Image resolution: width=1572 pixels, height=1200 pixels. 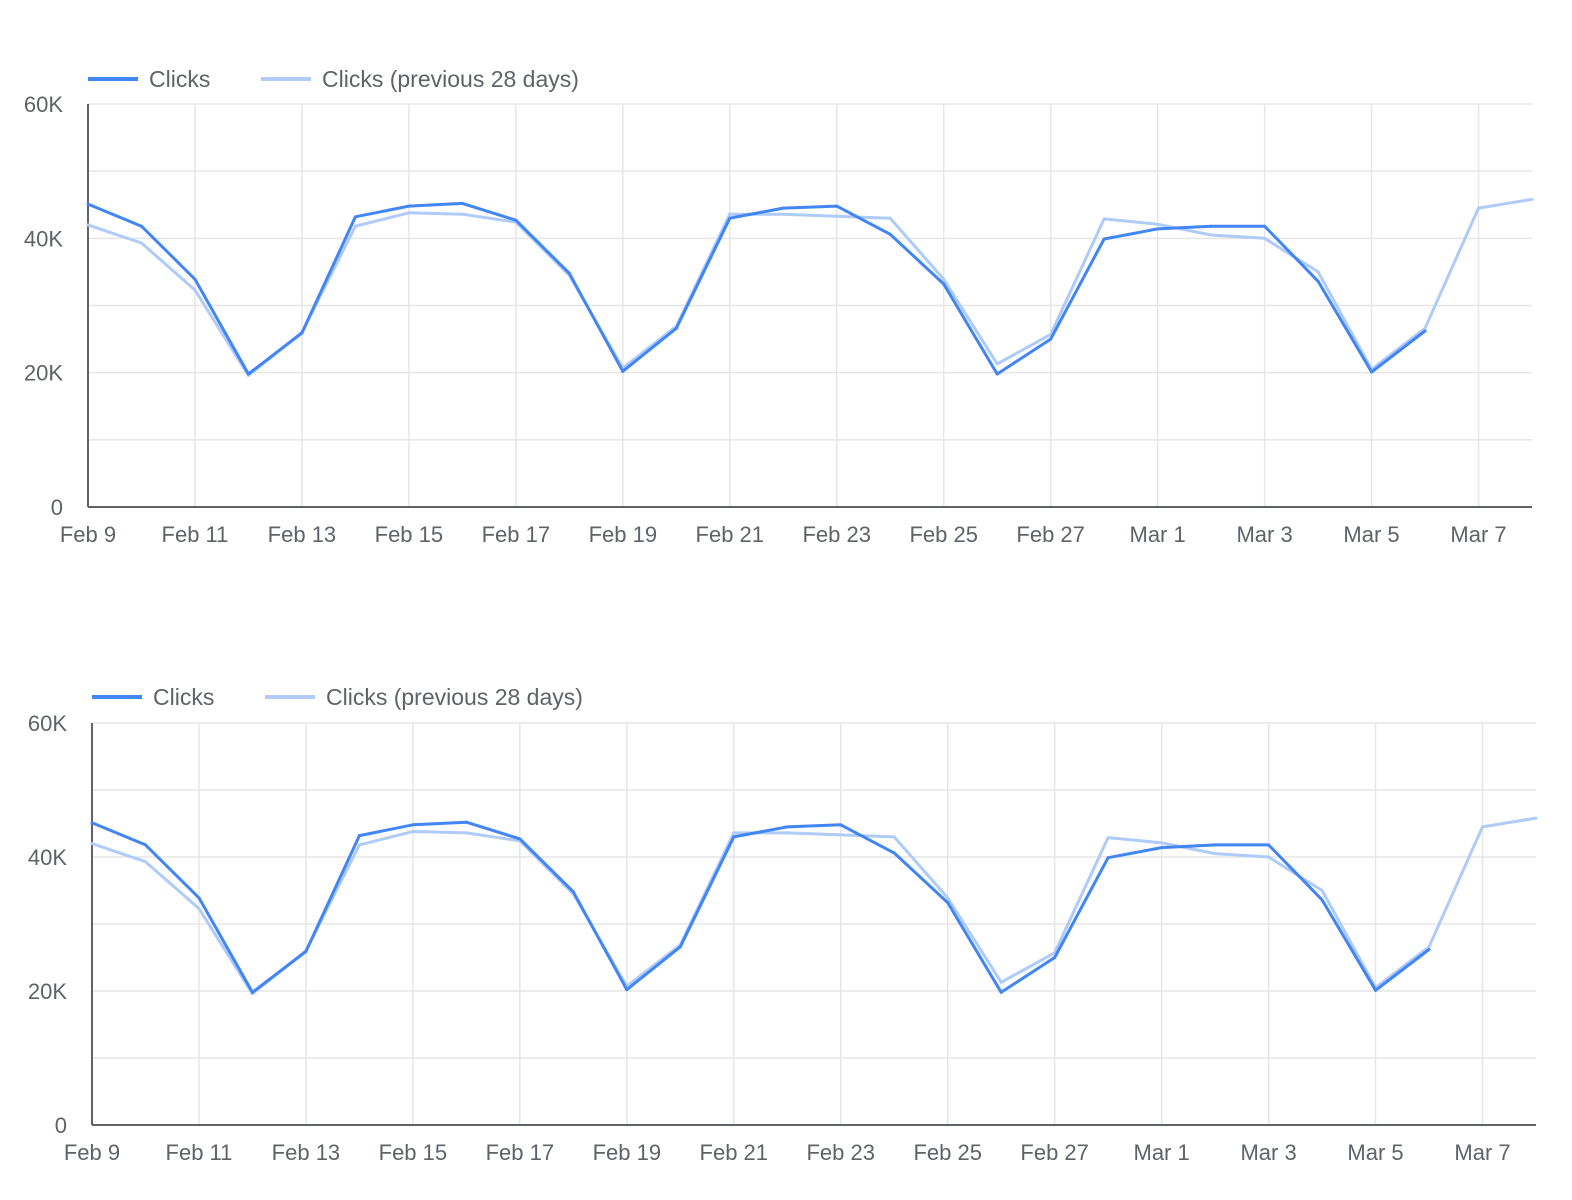 I want to click on x-tick-label: Feb 27, so click(x=1050, y=534).